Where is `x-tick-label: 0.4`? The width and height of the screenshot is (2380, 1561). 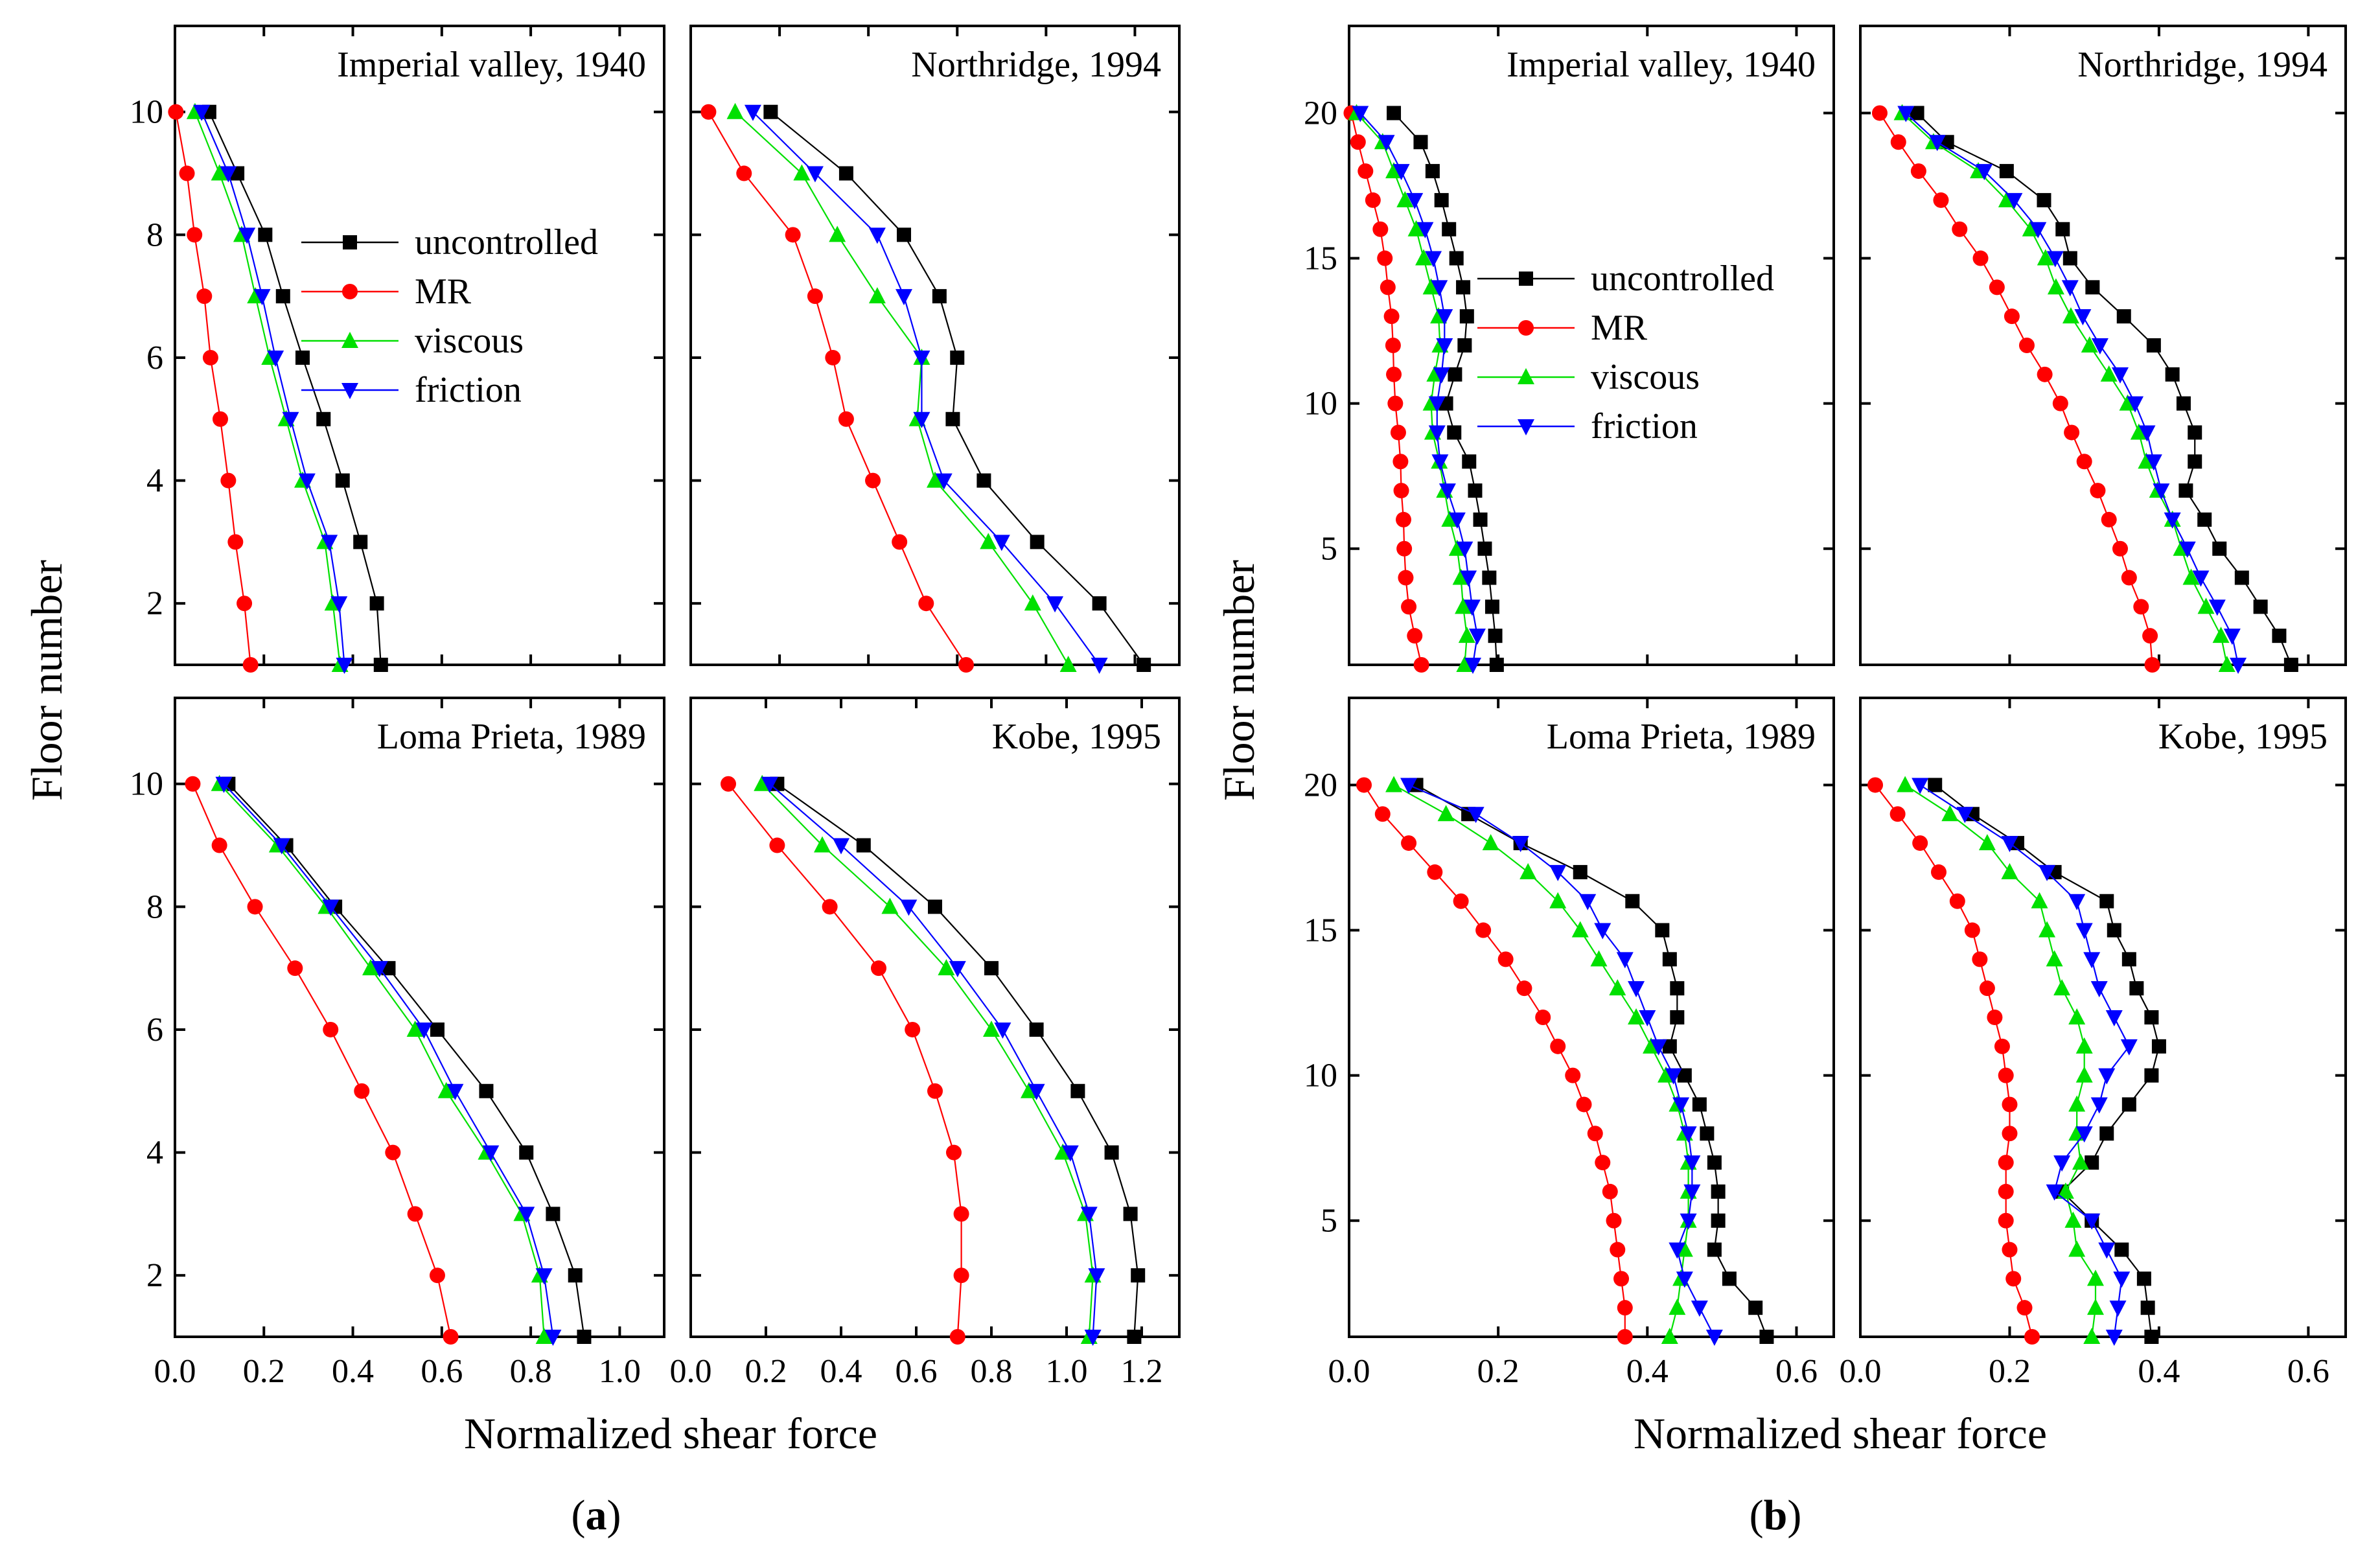
x-tick-label: 0.4 is located at coordinates (841, 1371).